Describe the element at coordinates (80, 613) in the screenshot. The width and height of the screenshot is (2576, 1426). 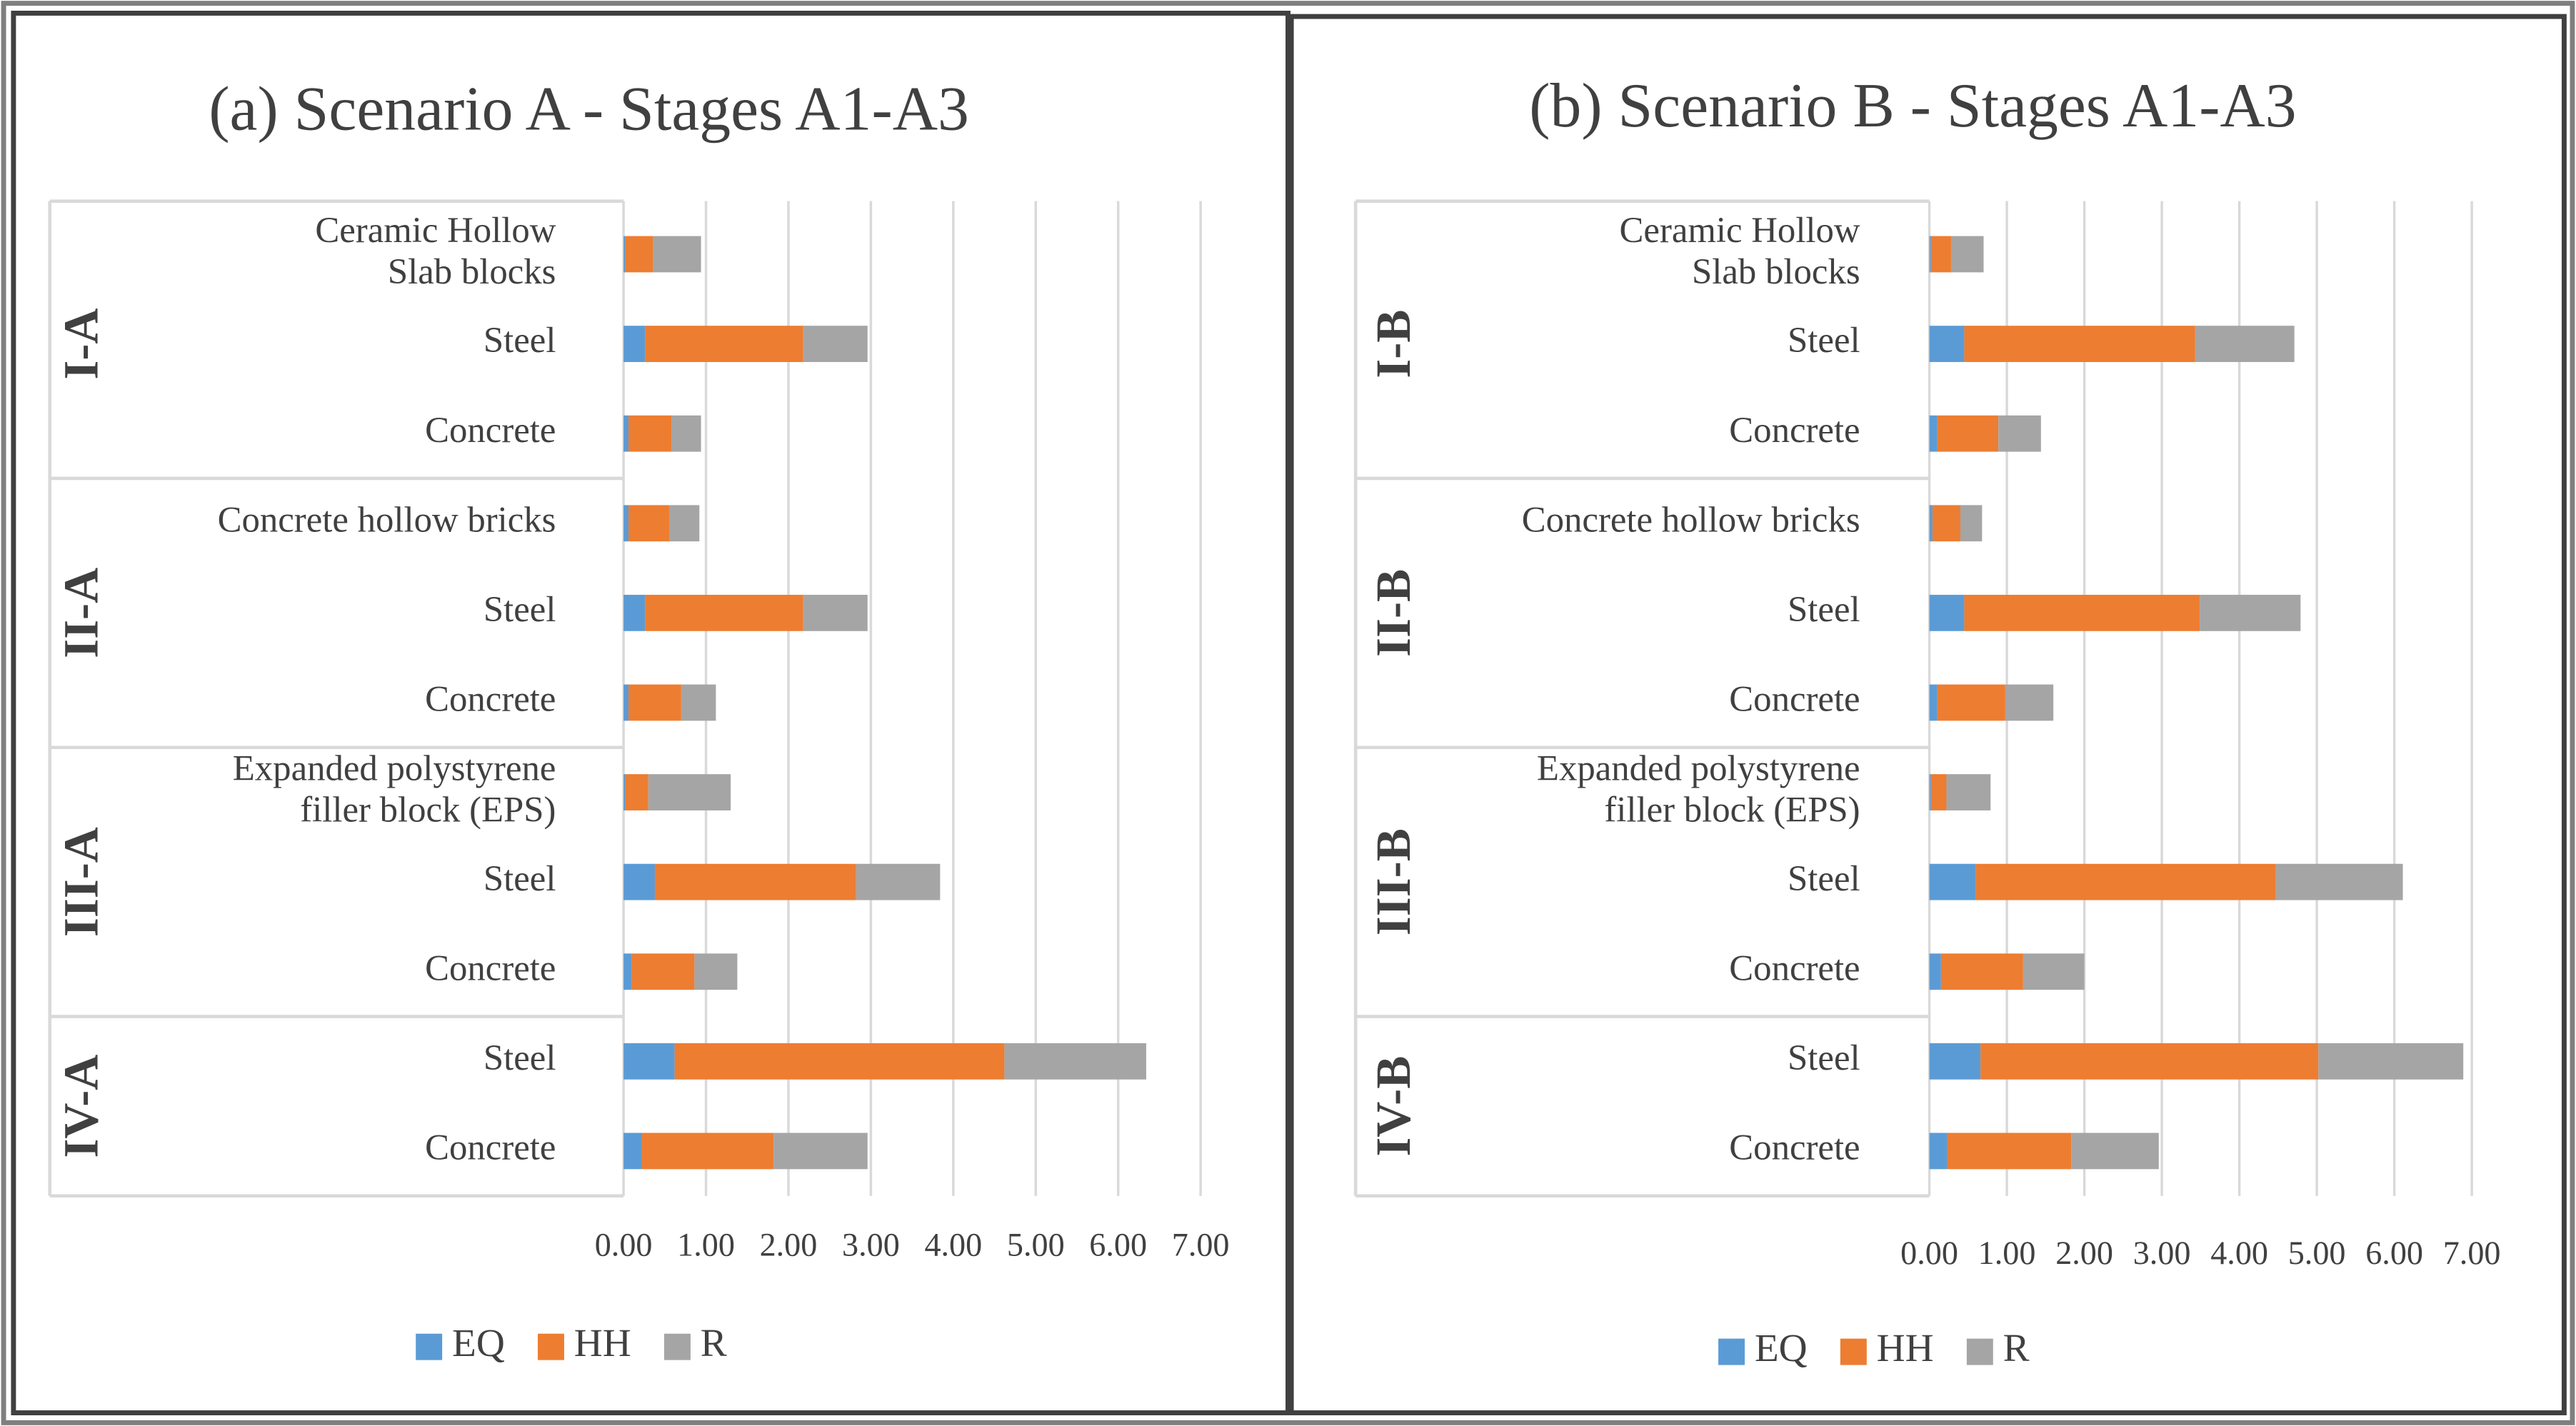
I see `group-label: II-A` at that location.